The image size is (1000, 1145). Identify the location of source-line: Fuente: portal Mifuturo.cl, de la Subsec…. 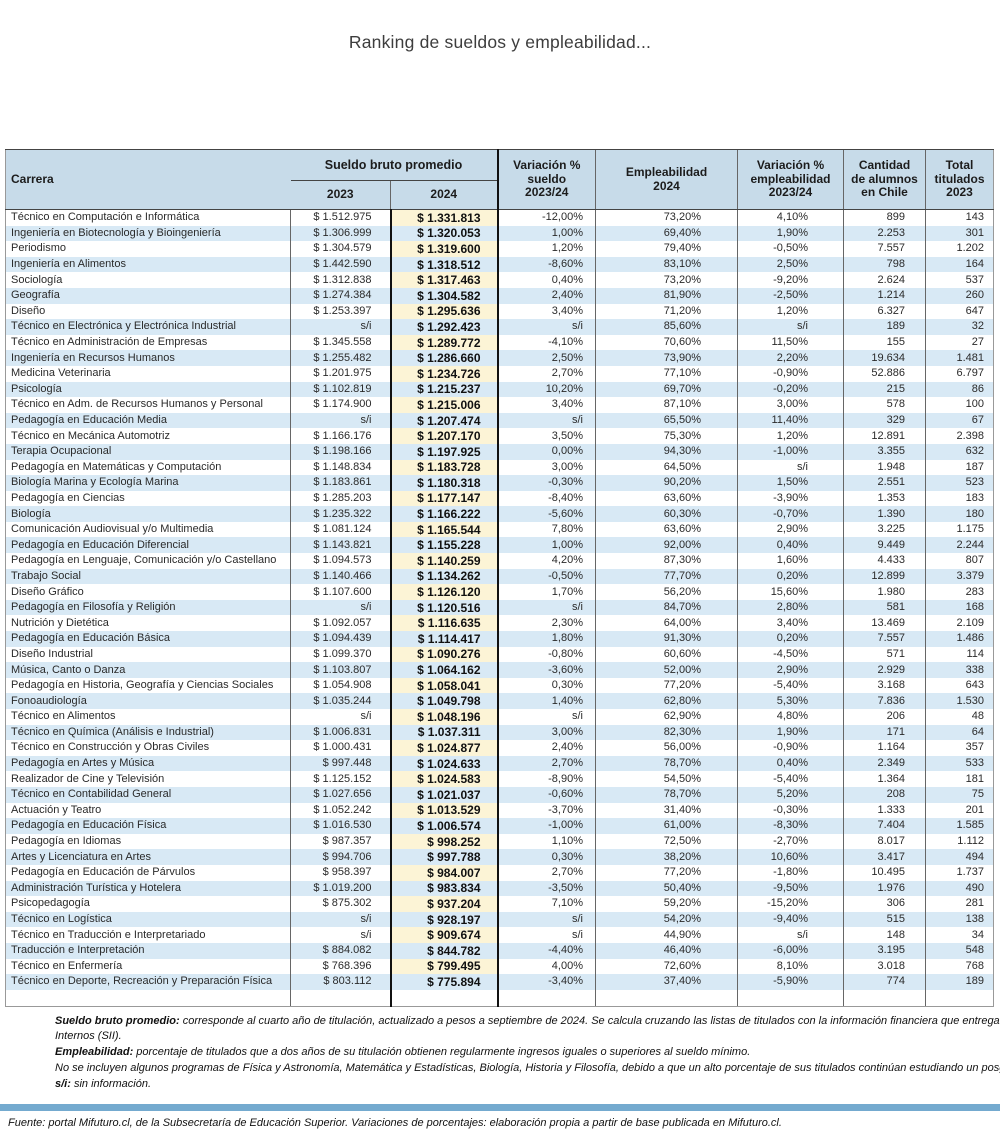
(395, 1122).